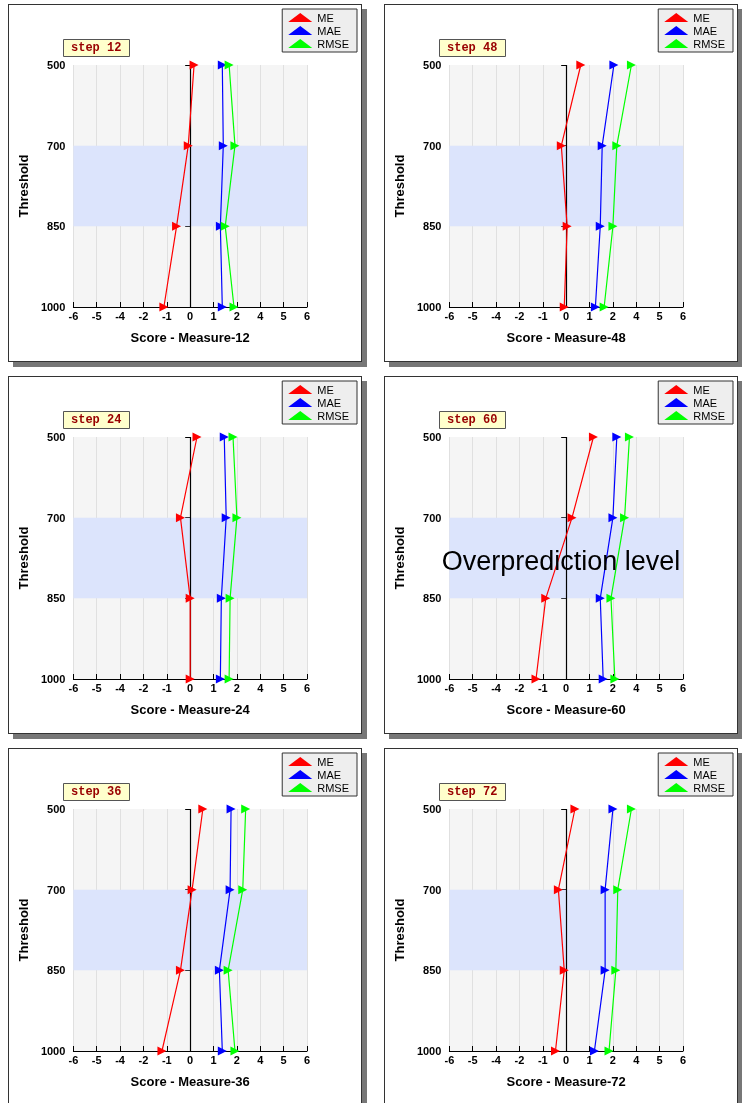 This screenshot has height=1103, width=742. I want to click on chart-title: step 72, so click(472, 792).